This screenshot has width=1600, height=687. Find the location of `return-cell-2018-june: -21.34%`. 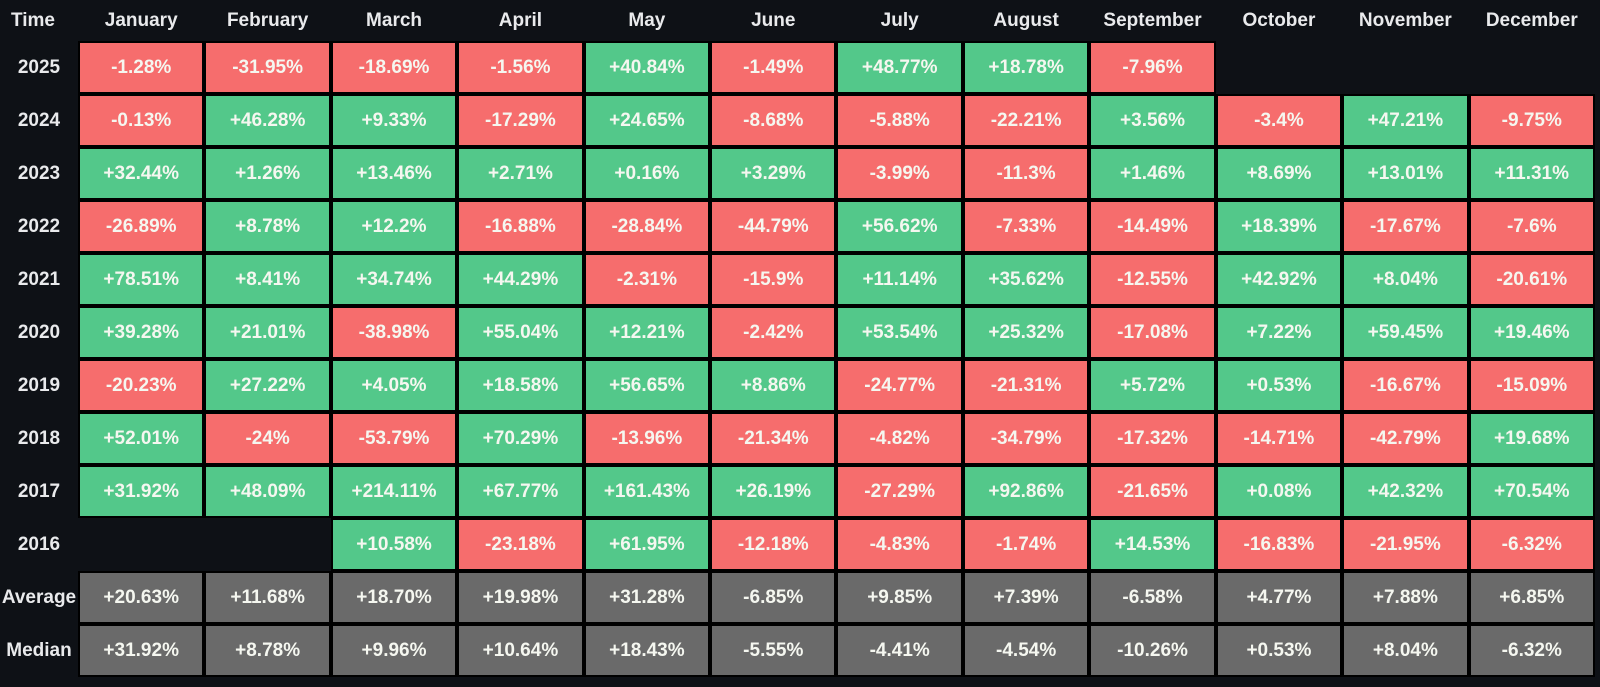

return-cell-2018-june: -21.34% is located at coordinates (773, 438).